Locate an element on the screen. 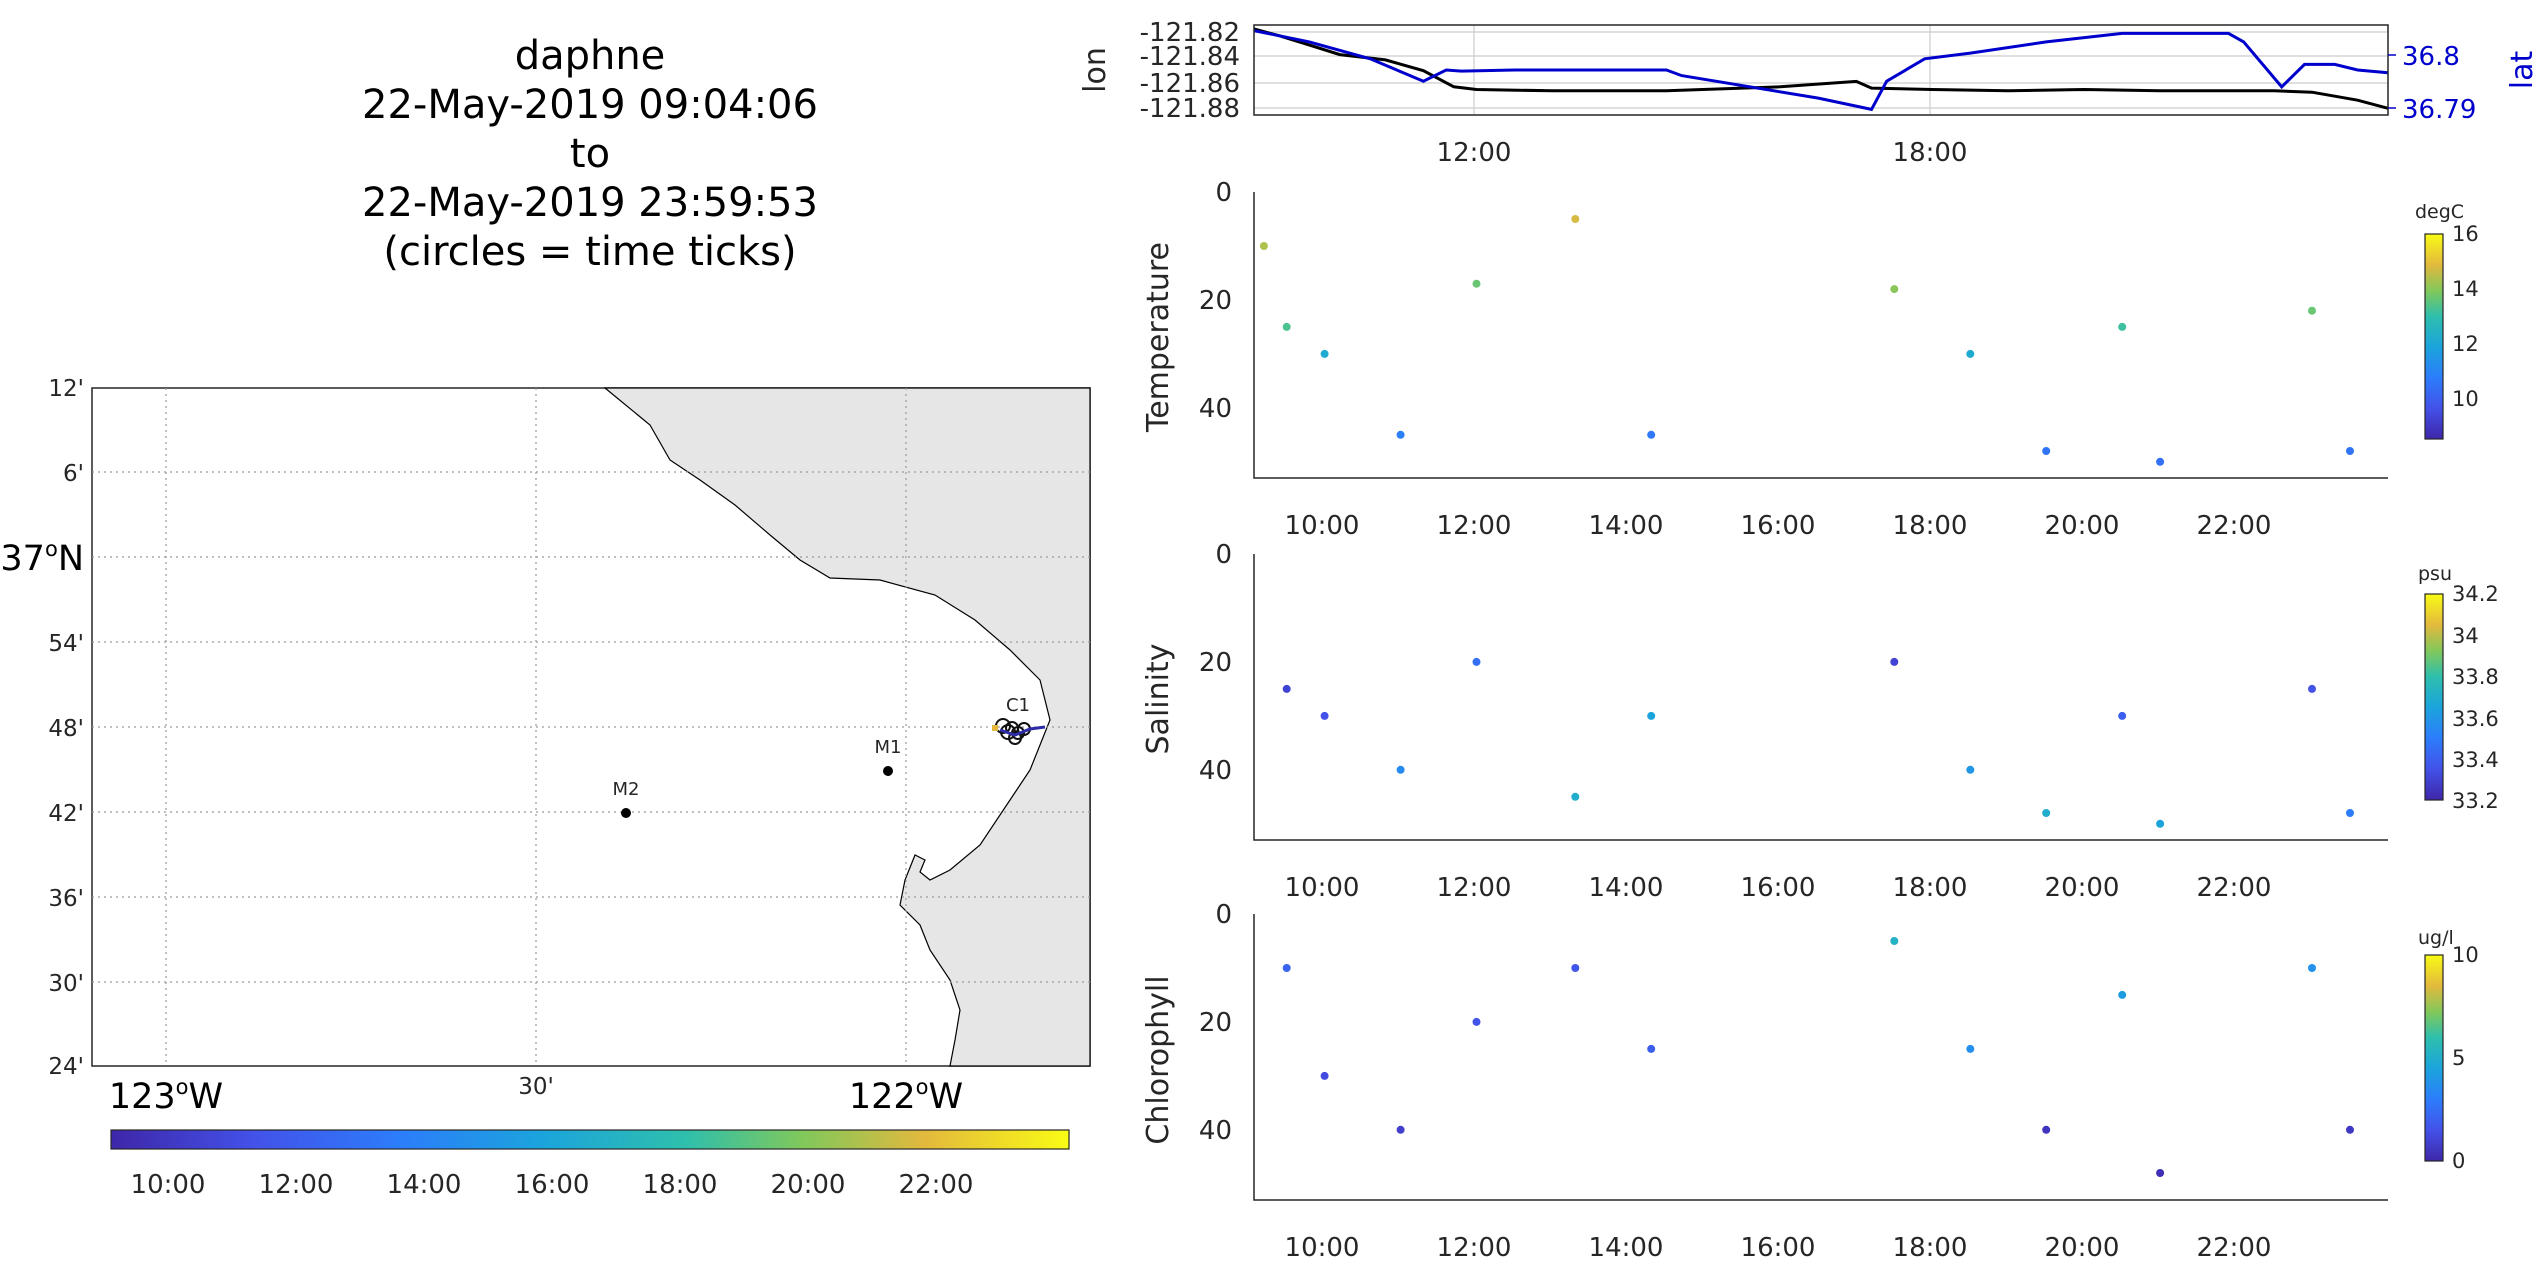 The image size is (2545, 1273). salinity-xtick-10: 10:00 is located at coordinates (1322, 888).